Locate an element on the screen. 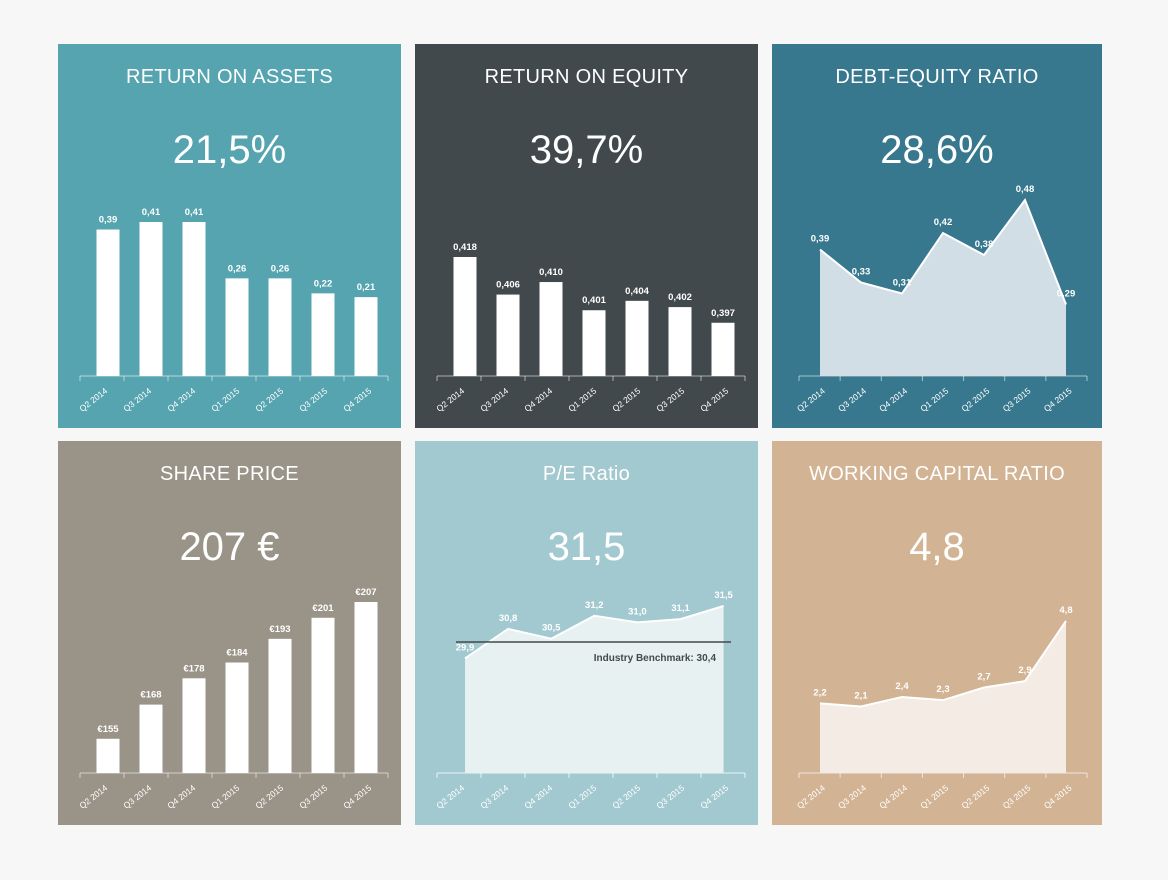 The image size is (1168, 880). data-label: 2,4 is located at coordinates (902, 686).